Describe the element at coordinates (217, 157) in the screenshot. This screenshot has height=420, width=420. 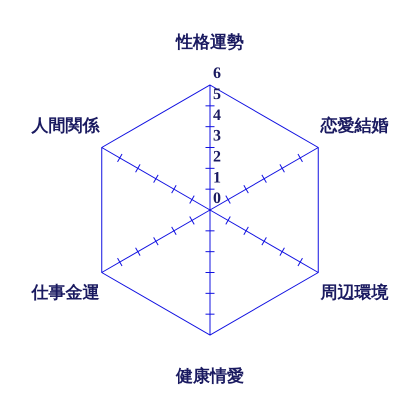
I see `y-tick-label: 2` at that location.